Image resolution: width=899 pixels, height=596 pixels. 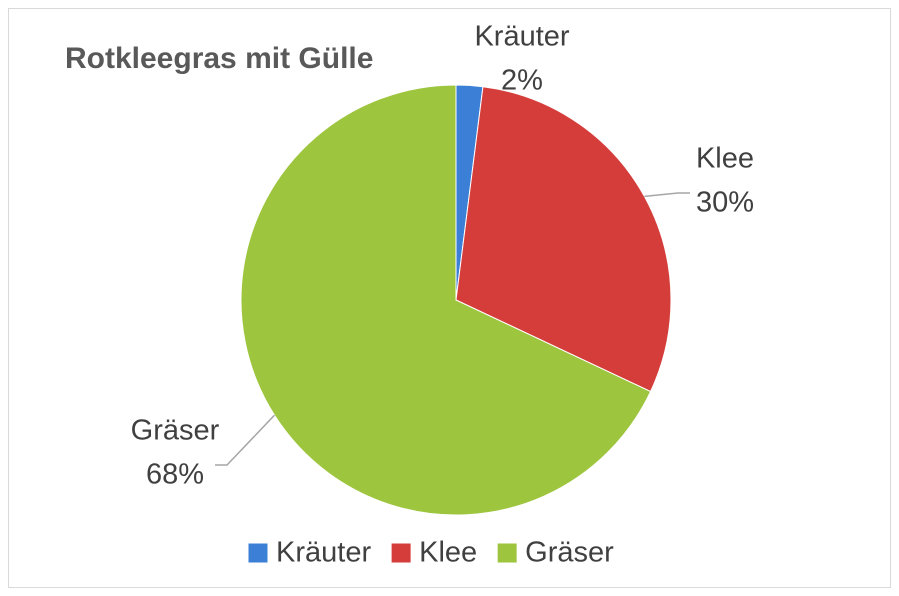 I want to click on slice-label: Gräser, so click(x=175, y=431).